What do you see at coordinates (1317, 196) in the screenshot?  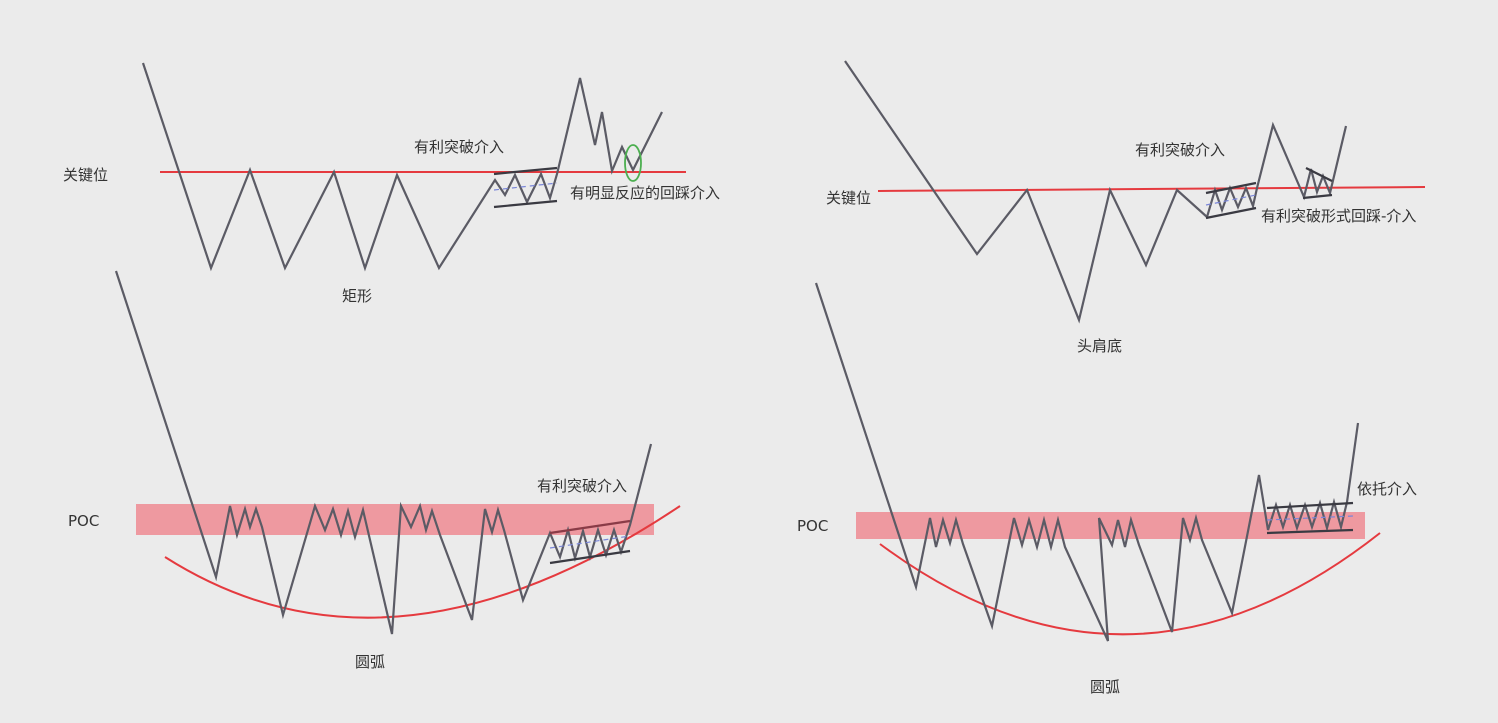 I see `retest-bottom-line` at bounding box center [1317, 196].